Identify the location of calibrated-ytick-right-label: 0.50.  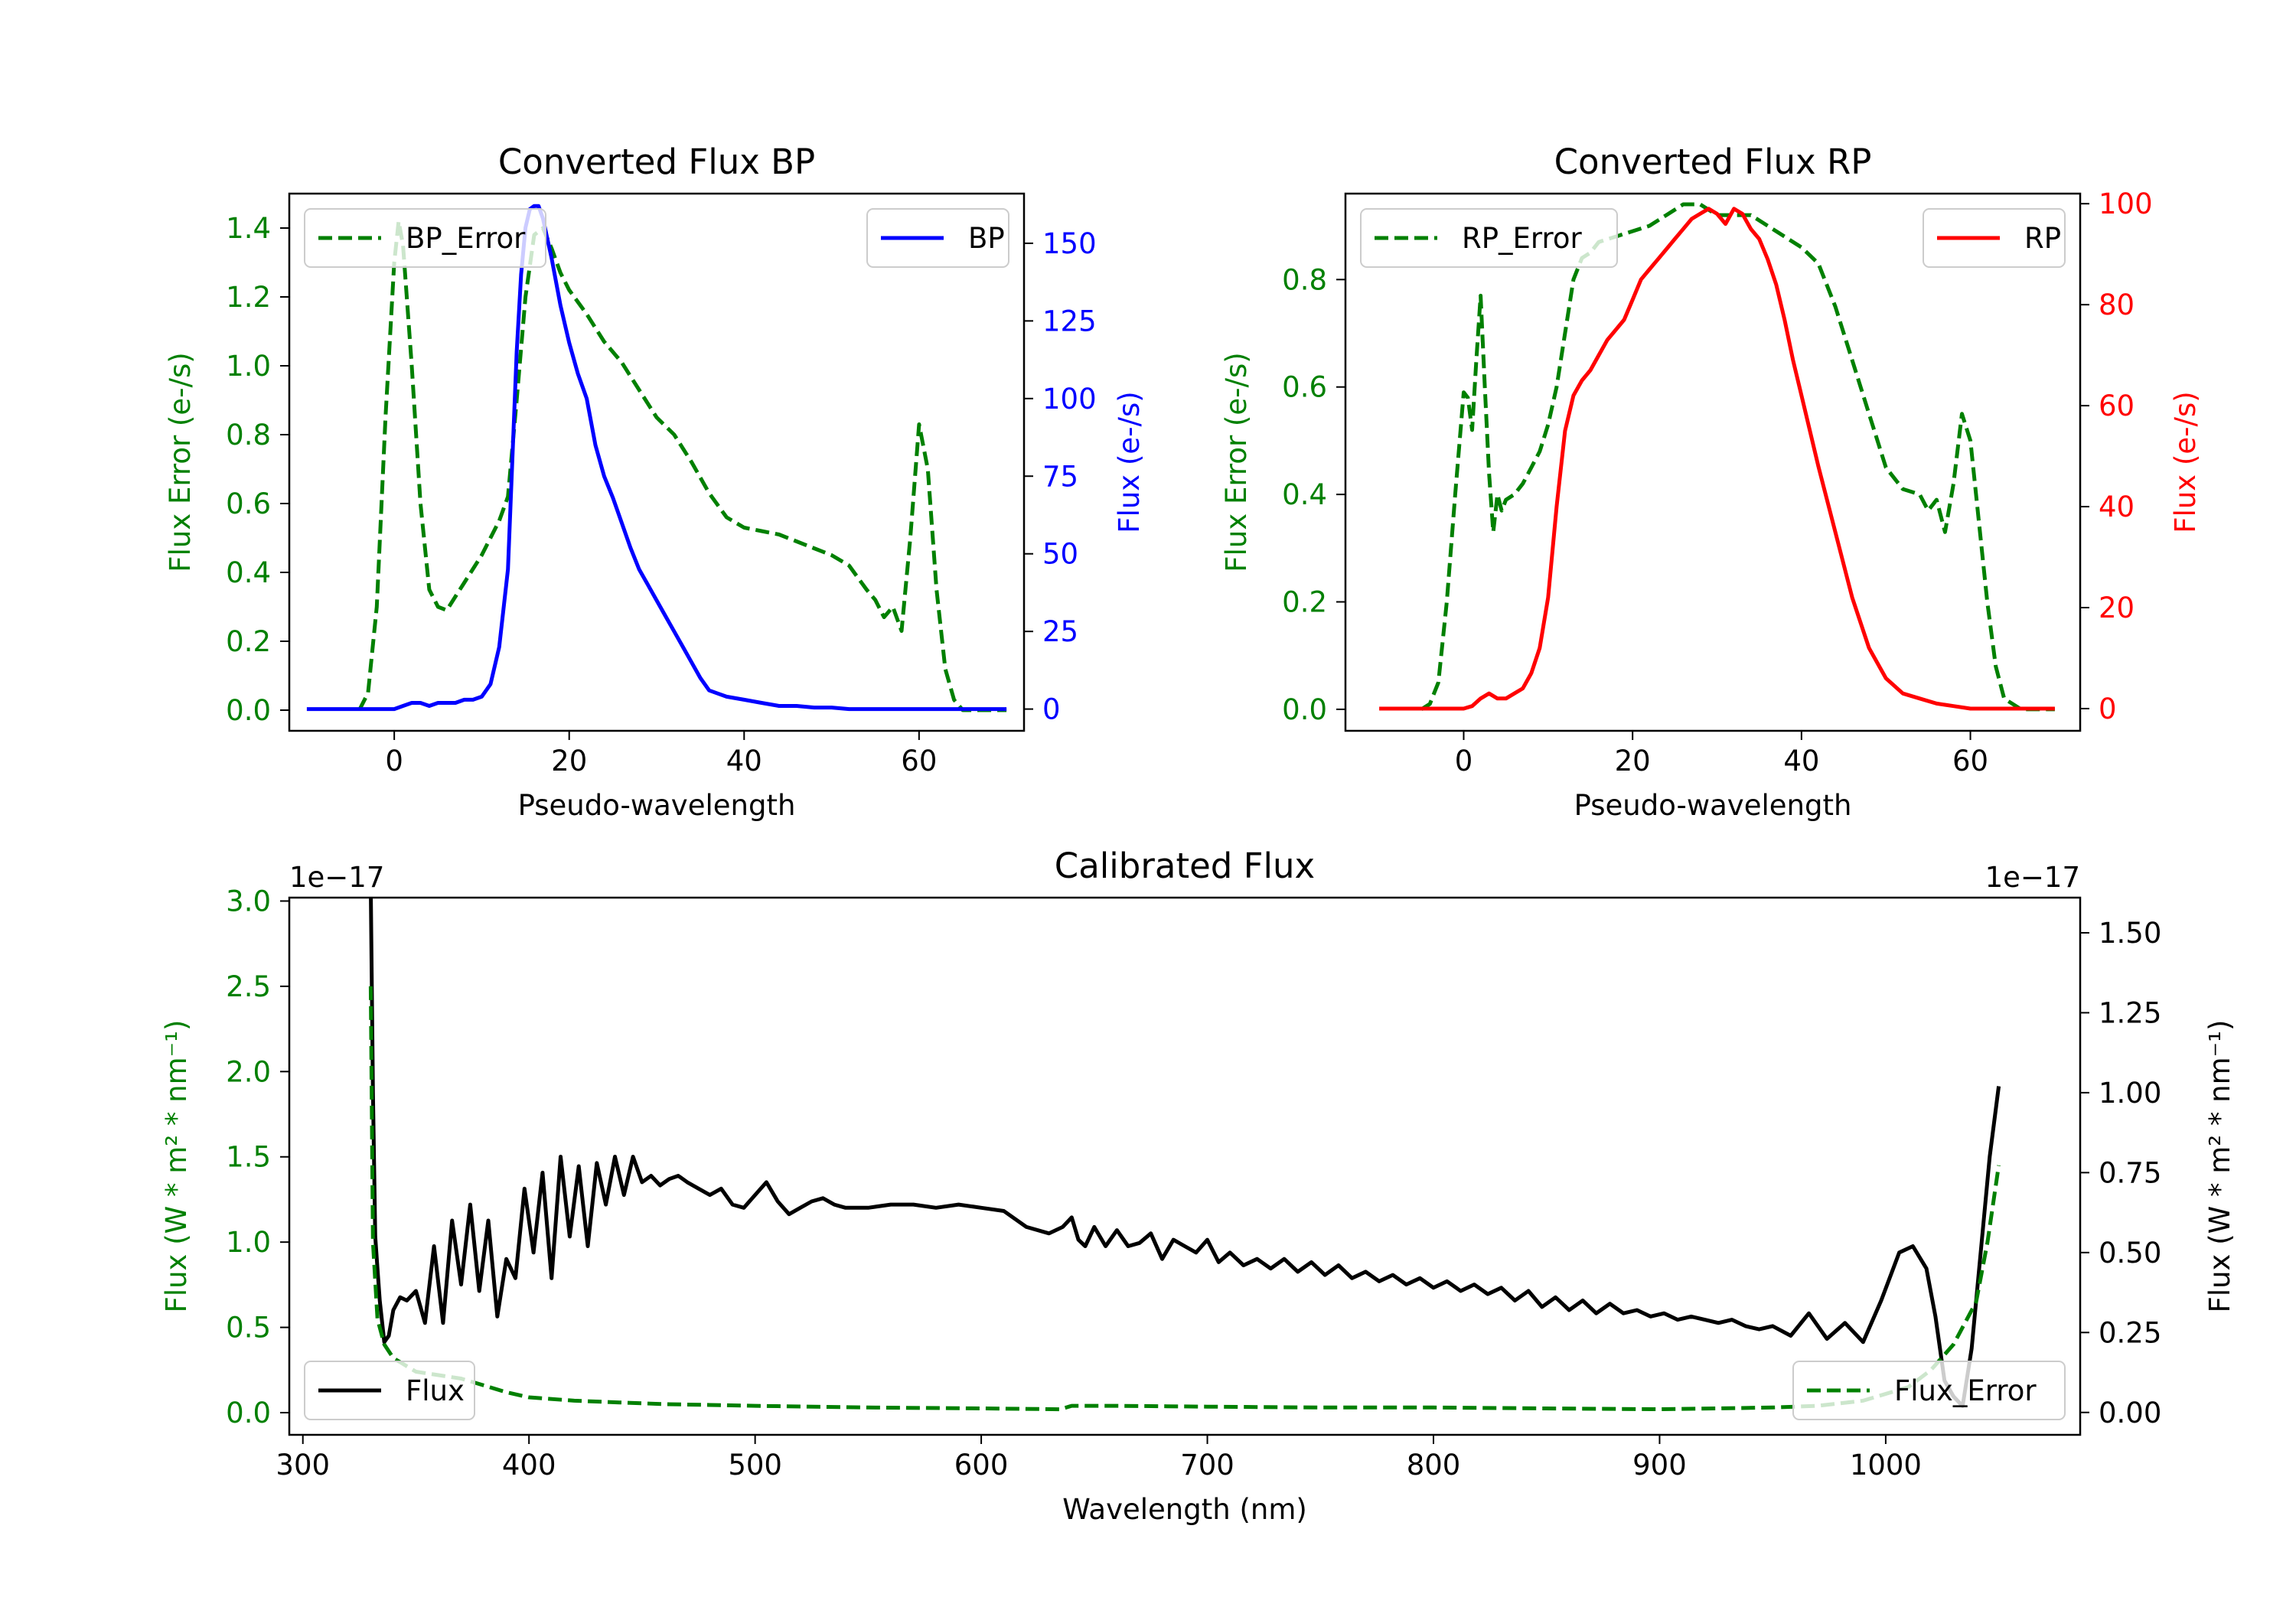
(2130, 1253).